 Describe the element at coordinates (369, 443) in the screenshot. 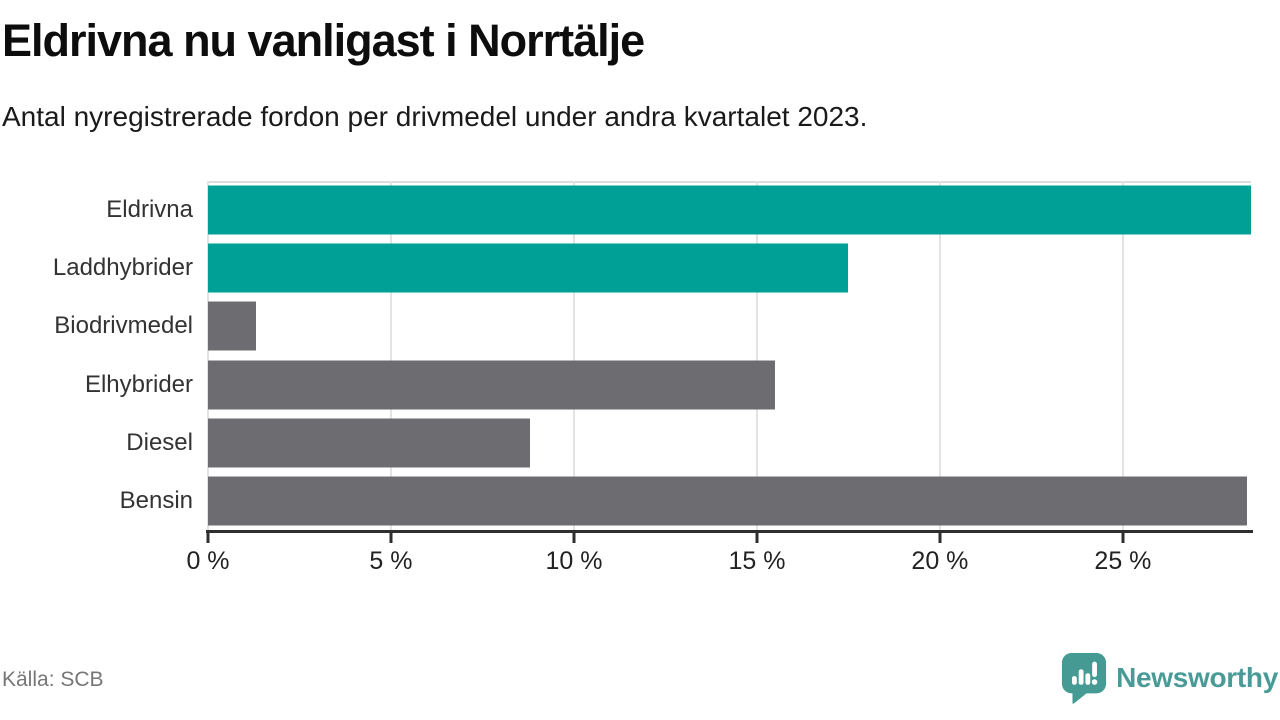

I see `bar-diesel` at that location.